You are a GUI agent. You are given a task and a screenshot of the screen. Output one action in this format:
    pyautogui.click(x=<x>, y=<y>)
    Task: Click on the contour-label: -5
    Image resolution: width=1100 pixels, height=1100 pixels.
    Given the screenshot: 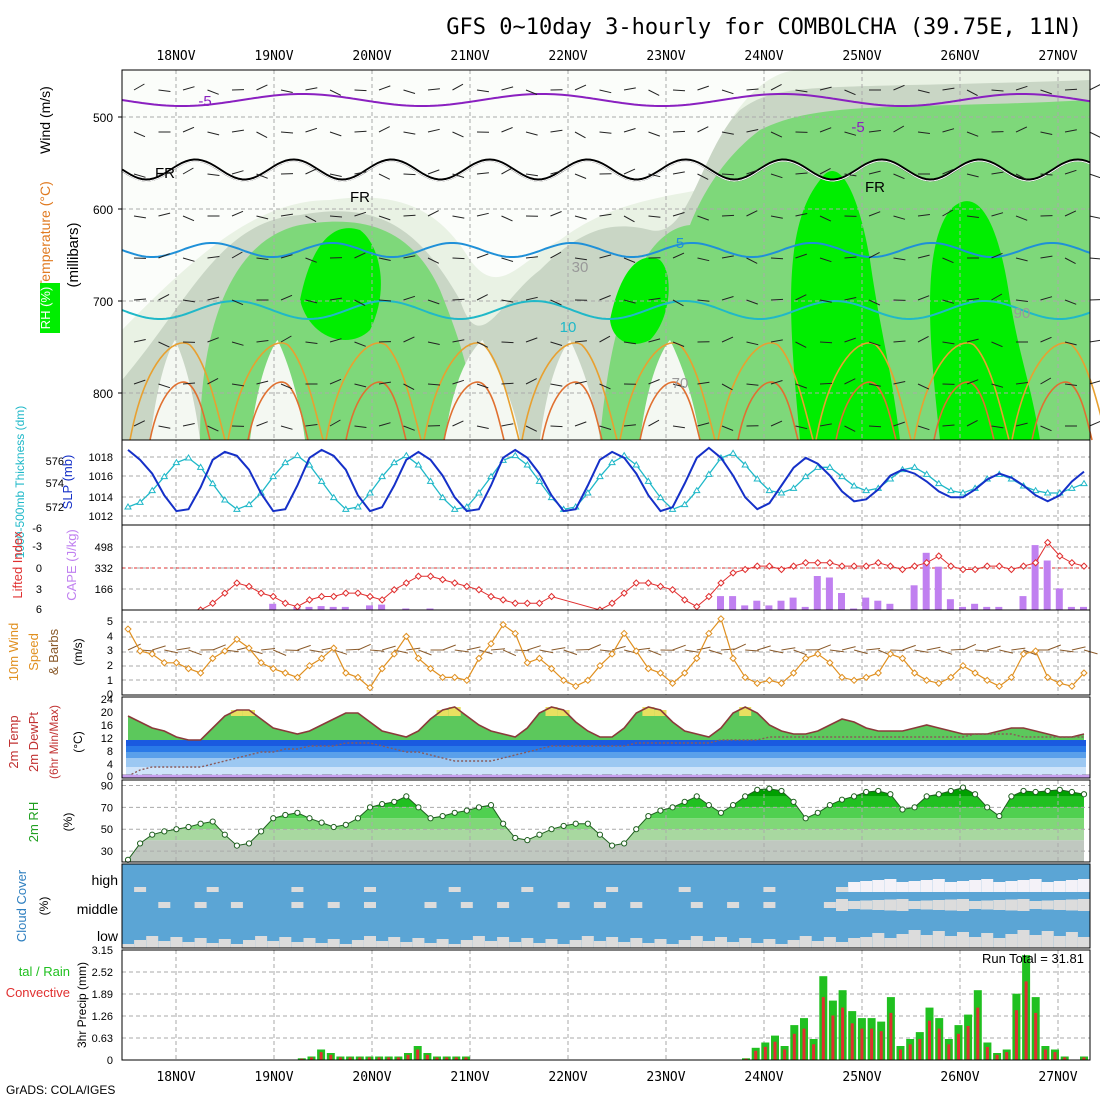 What is the action you would take?
    pyautogui.click(x=857, y=127)
    